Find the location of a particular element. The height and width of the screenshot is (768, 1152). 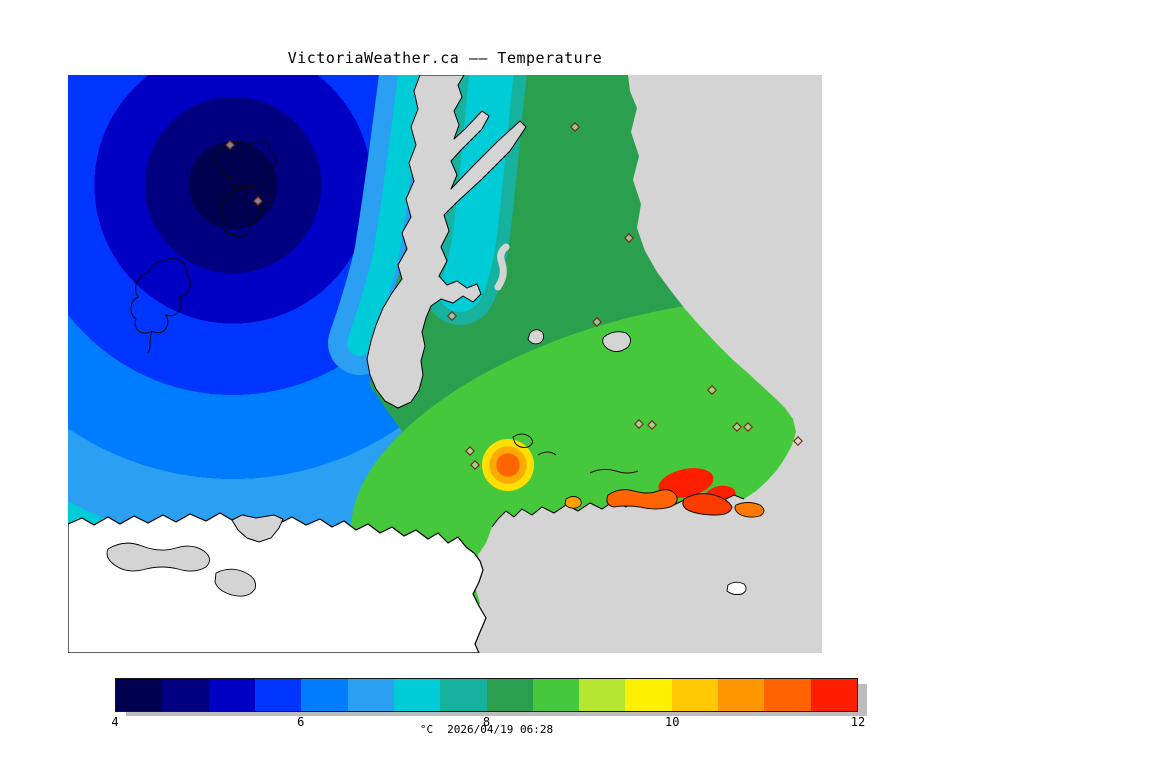

coastlines-northwest-islands is located at coordinates (203, 247).